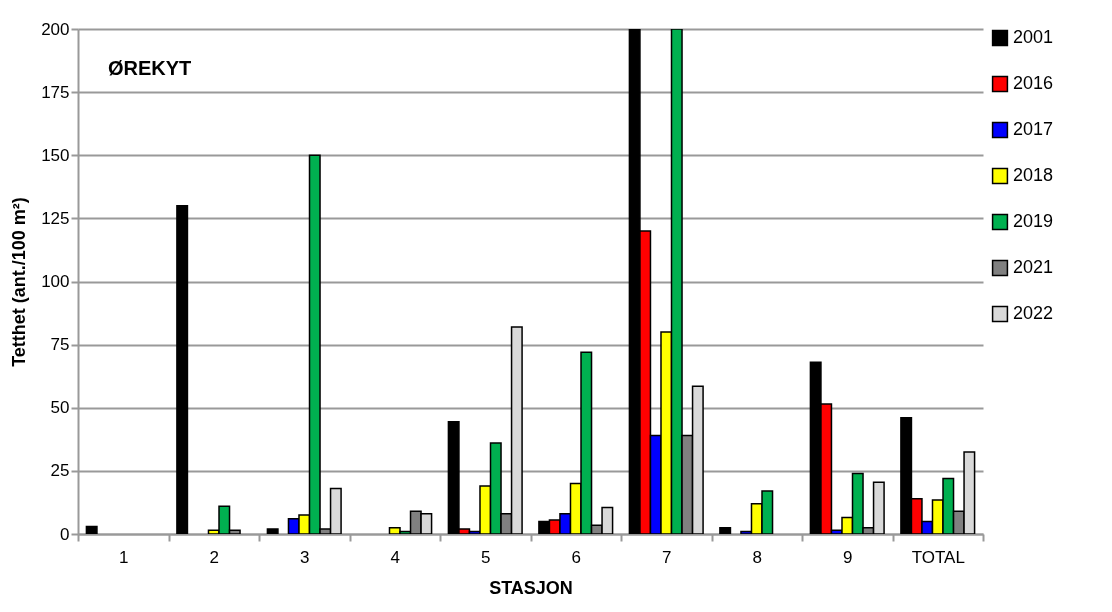 The height and width of the screenshot is (612, 1112). Describe the element at coordinates (60, 471) in the screenshot. I see `y-tick-label: 25` at that location.